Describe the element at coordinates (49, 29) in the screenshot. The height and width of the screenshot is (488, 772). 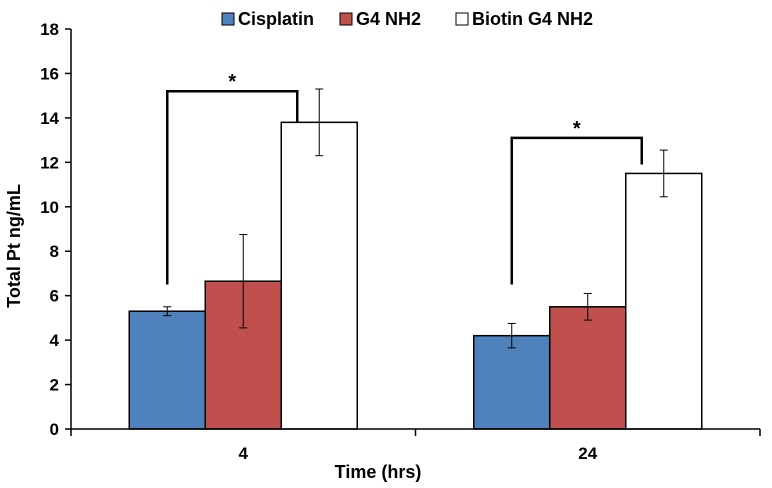
I see `y-tick-label: 18` at that location.